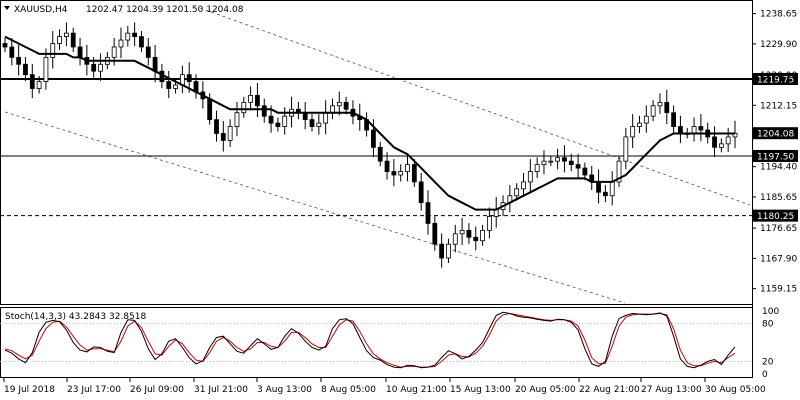 The height and width of the screenshot is (400, 800). Describe the element at coordinates (671, 390) in the screenshot. I see `time-tick-label: 27 Aug 13:00` at that location.